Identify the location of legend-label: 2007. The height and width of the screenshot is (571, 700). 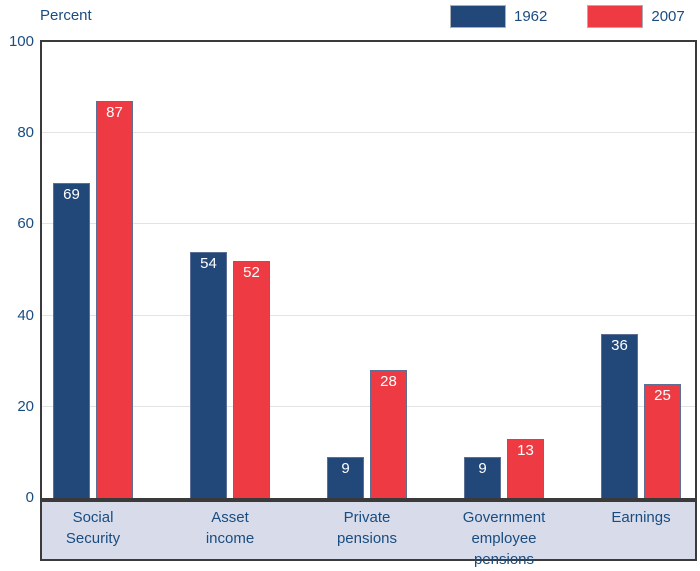
(668, 16).